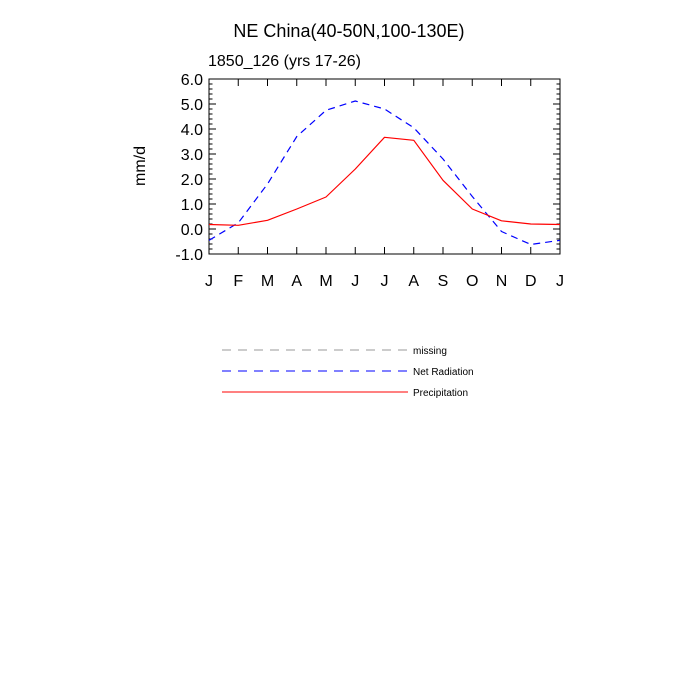 This screenshot has height=700, width=700. I want to click on legend-label-missing: missing, so click(430, 351).